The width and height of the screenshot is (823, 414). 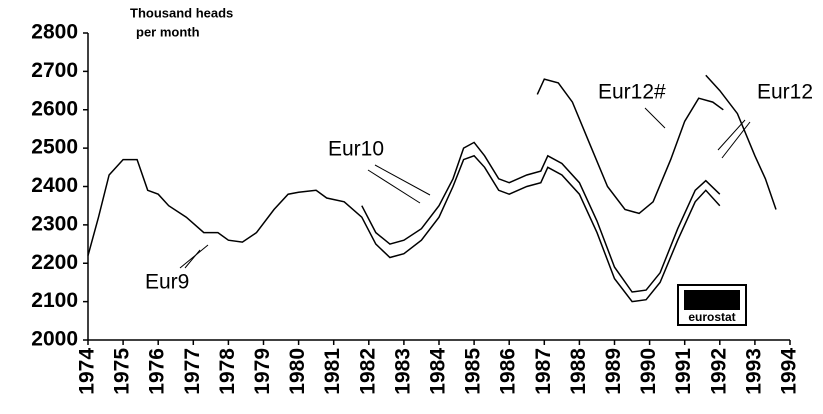 I want to click on y-tick-label: 2600, so click(x=54, y=108).